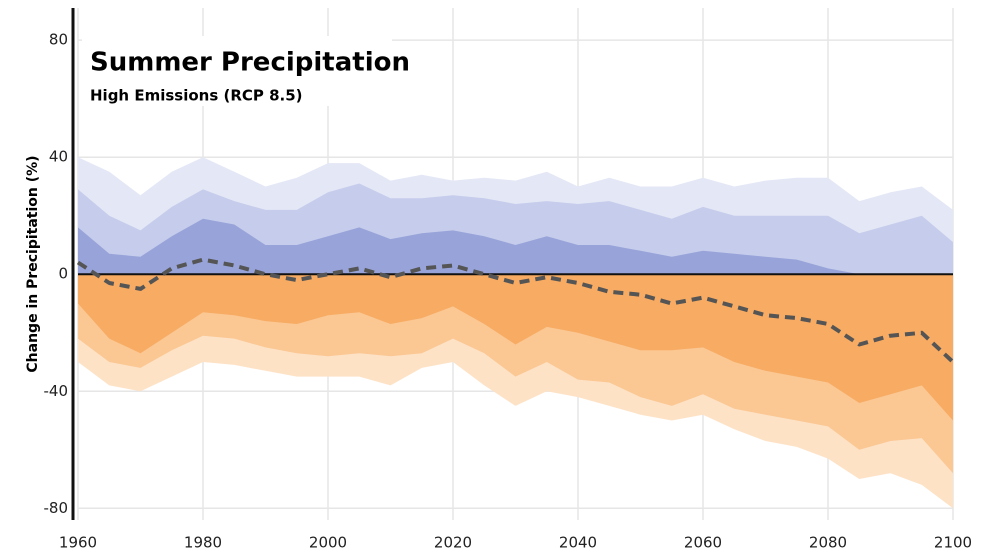 The height and width of the screenshot is (555, 993). I want to click on x-tick-label: 2040, so click(578, 543).